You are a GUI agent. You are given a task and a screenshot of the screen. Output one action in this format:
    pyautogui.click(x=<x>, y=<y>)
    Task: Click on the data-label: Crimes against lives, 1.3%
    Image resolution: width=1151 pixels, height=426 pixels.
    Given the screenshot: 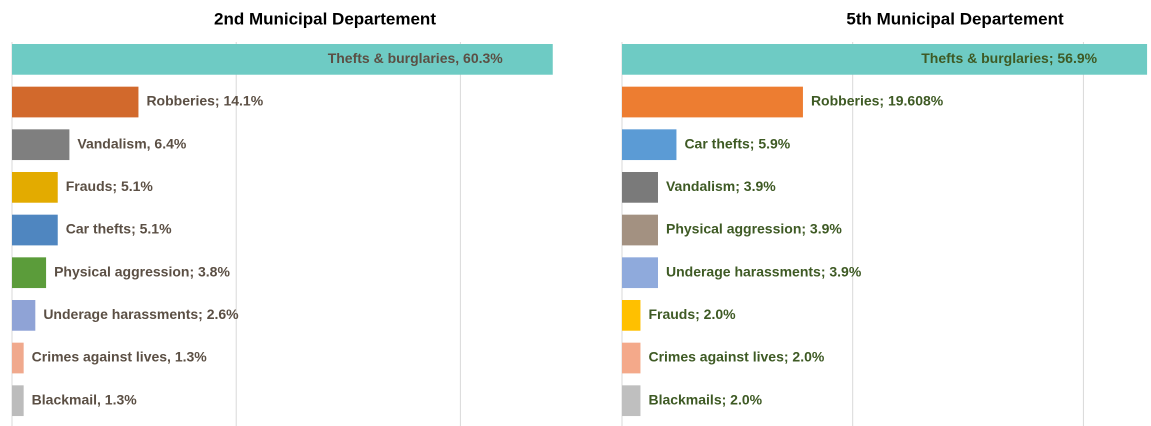 What is the action you would take?
    pyautogui.click(x=120, y=357)
    